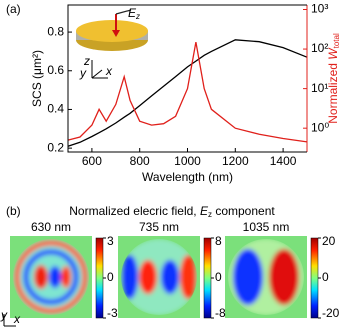  Describe the element at coordinates (333, 92) in the screenshot. I see `y2-axis-label-part: Normalized` at that location.